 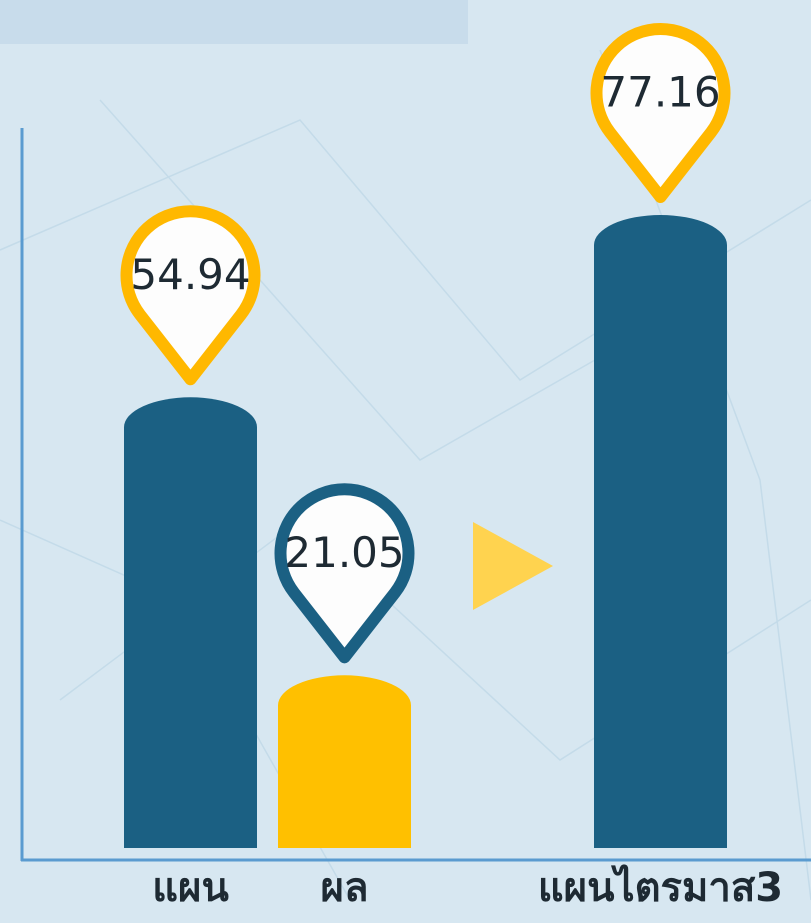 What do you see at coordinates (660, 887) in the screenshot?
I see `x-tick-label: แผนไตรมาส3` at bounding box center [660, 887].